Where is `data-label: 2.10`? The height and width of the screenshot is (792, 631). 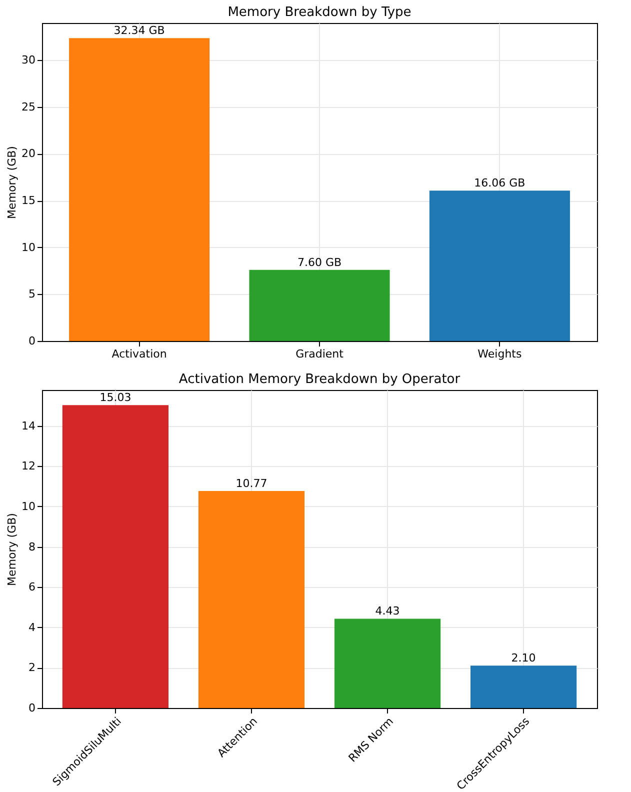
data-label: 2.10 is located at coordinates (523, 658).